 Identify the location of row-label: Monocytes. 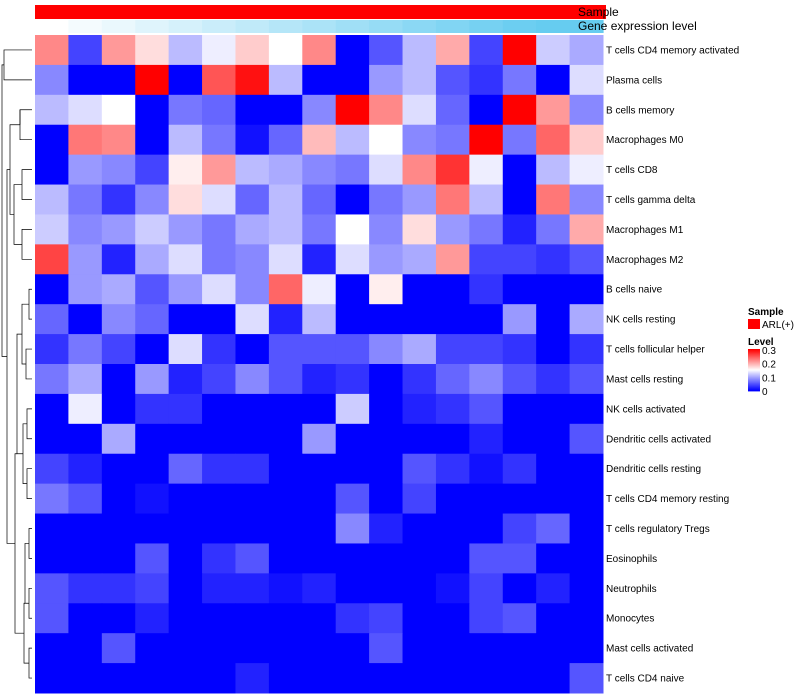
(630, 619).